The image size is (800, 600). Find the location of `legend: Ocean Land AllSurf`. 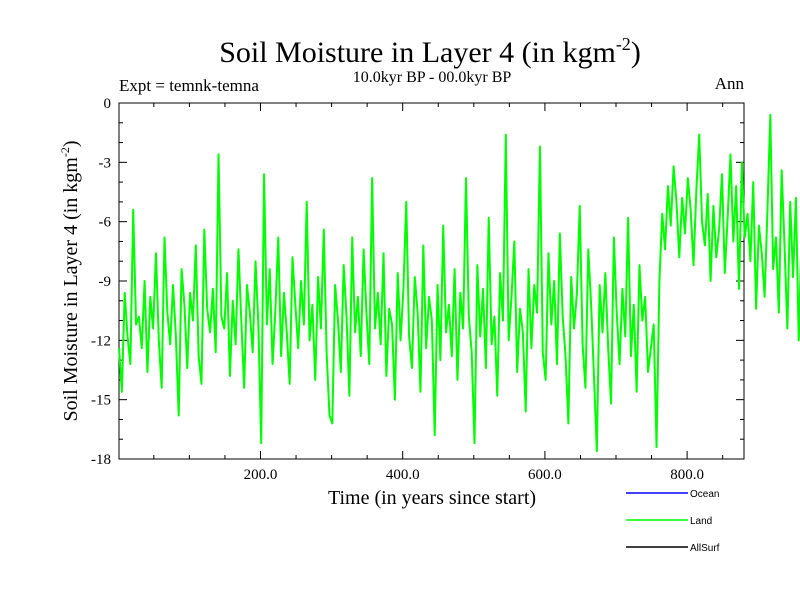

legend: Ocean Land AllSurf is located at coordinates (673, 521).